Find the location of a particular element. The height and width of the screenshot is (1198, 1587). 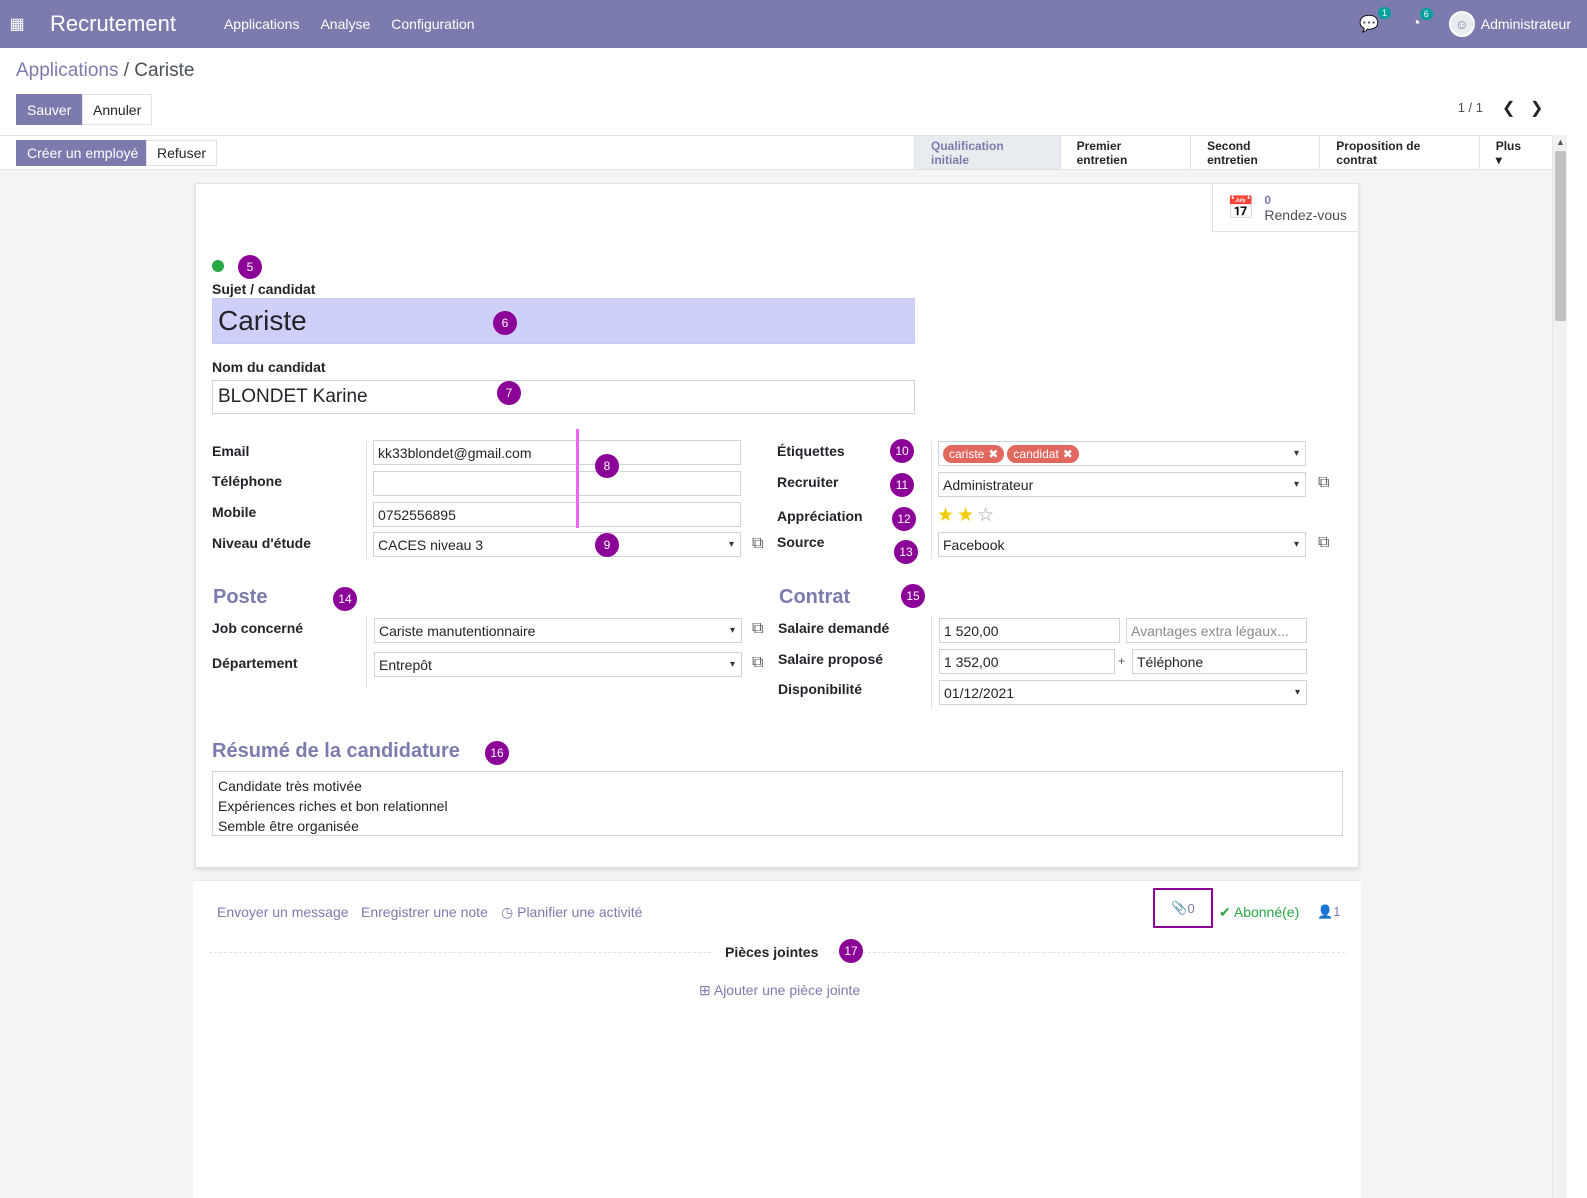

follow-button: ✔ Abonné(e) is located at coordinates (1259, 912).